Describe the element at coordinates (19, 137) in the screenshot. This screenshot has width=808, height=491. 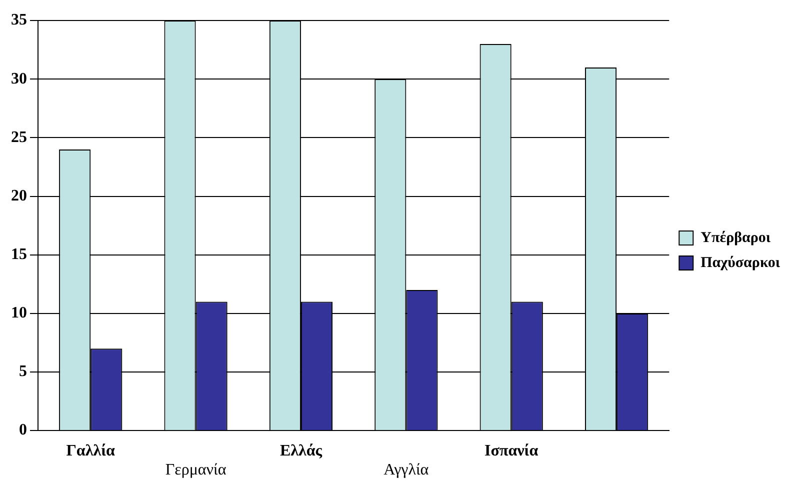
I see `y-tick-label: 25` at that location.